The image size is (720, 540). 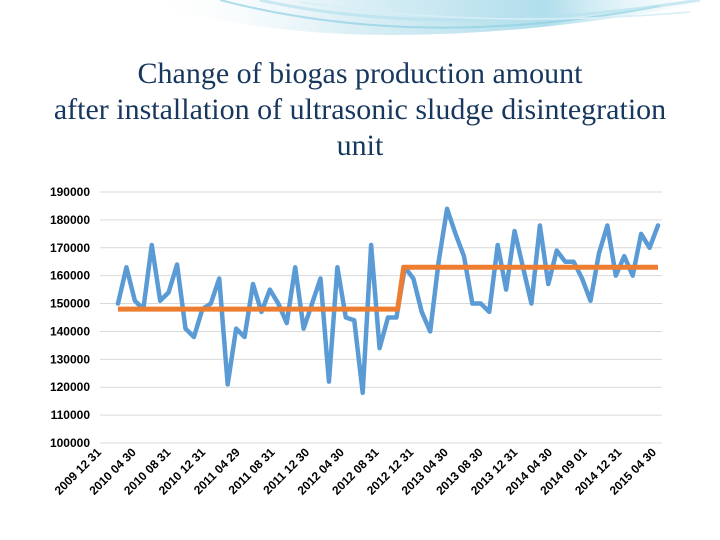 I want to click on y-tick-label: 100000, so click(x=70, y=443).